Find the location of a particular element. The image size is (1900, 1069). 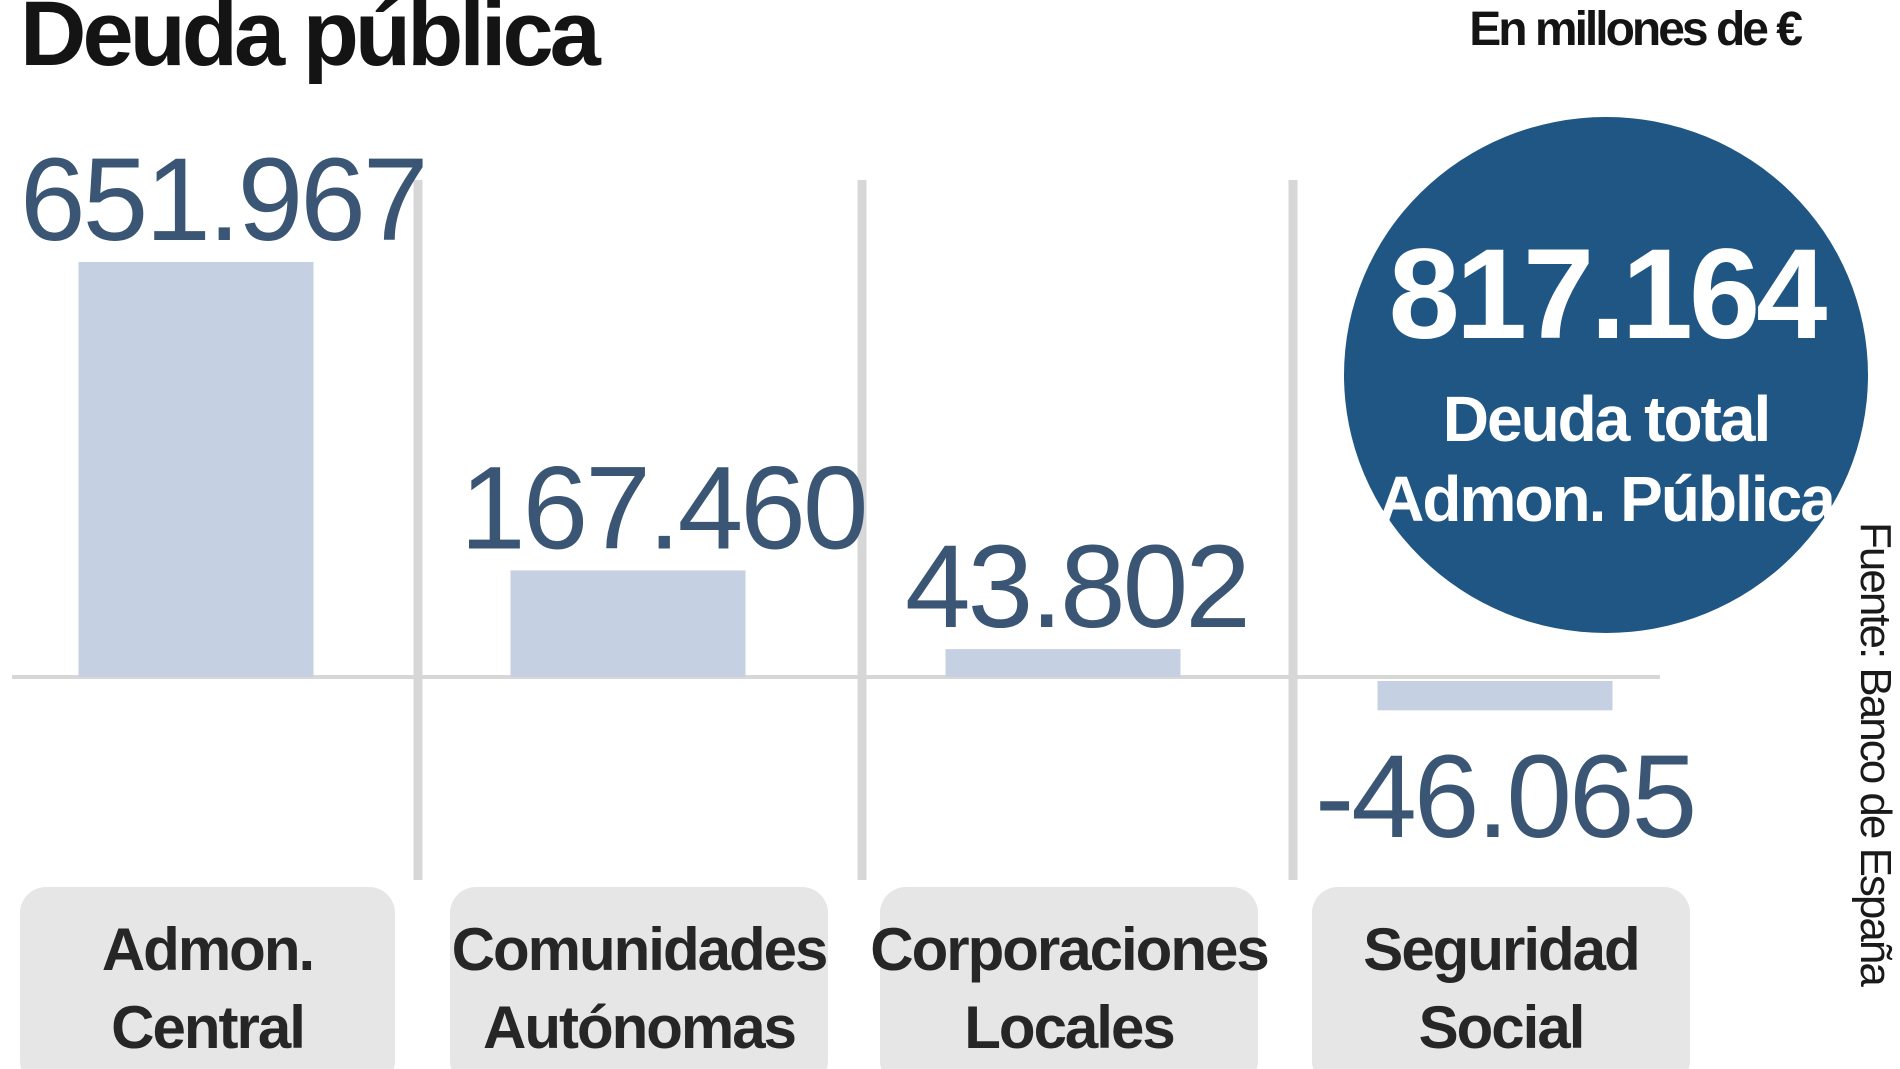

category-label-1-0: Comunidades is located at coordinates (639, 949).